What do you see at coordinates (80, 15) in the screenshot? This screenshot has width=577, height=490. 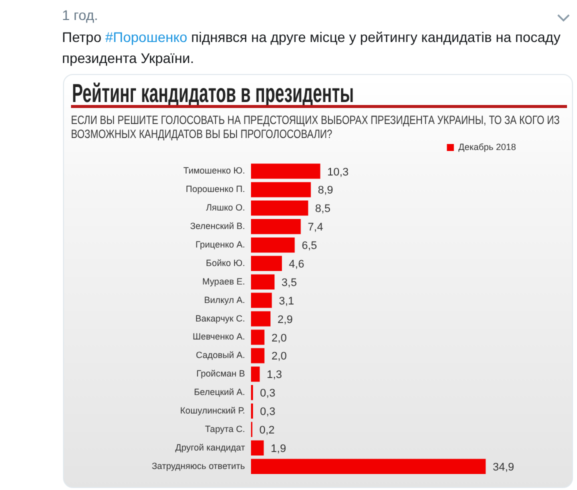 I see `text: 1 год.` at bounding box center [80, 15].